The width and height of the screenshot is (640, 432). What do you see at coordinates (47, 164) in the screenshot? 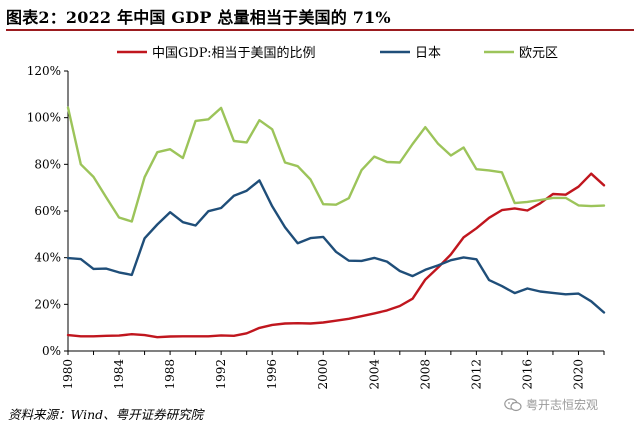
I see `y-tick-label: 80%` at bounding box center [47, 164].